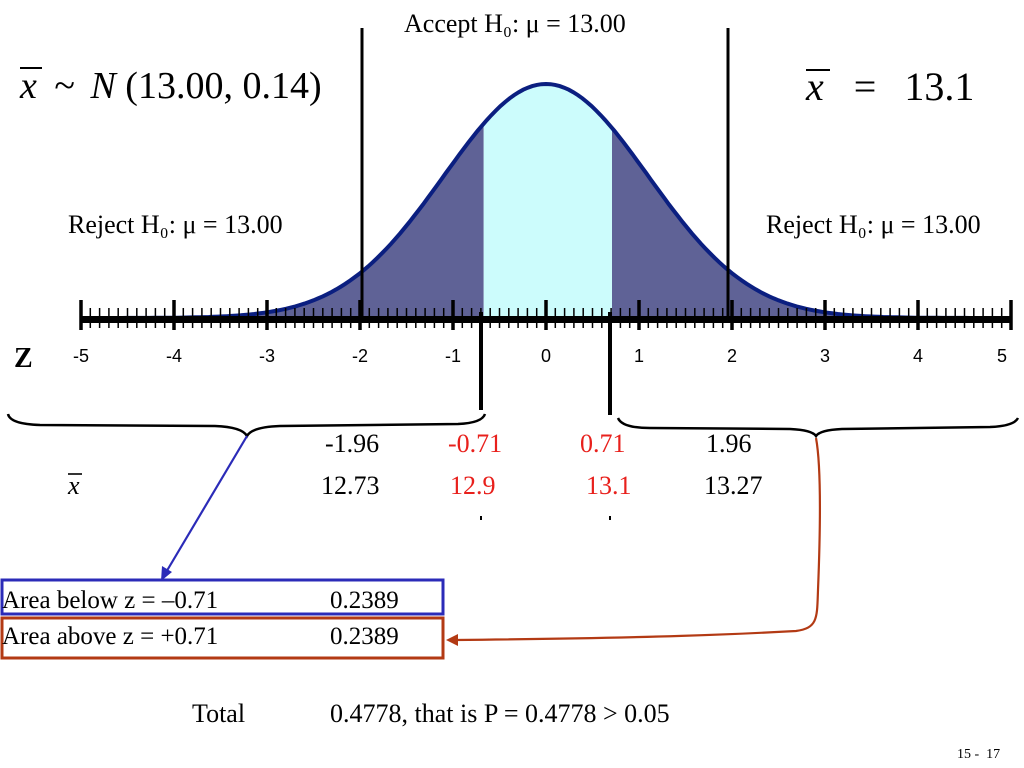 The width and height of the screenshot is (1024, 768). What do you see at coordinates (1002, 356) in the screenshot?
I see `tick-label: 5` at bounding box center [1002, 356].